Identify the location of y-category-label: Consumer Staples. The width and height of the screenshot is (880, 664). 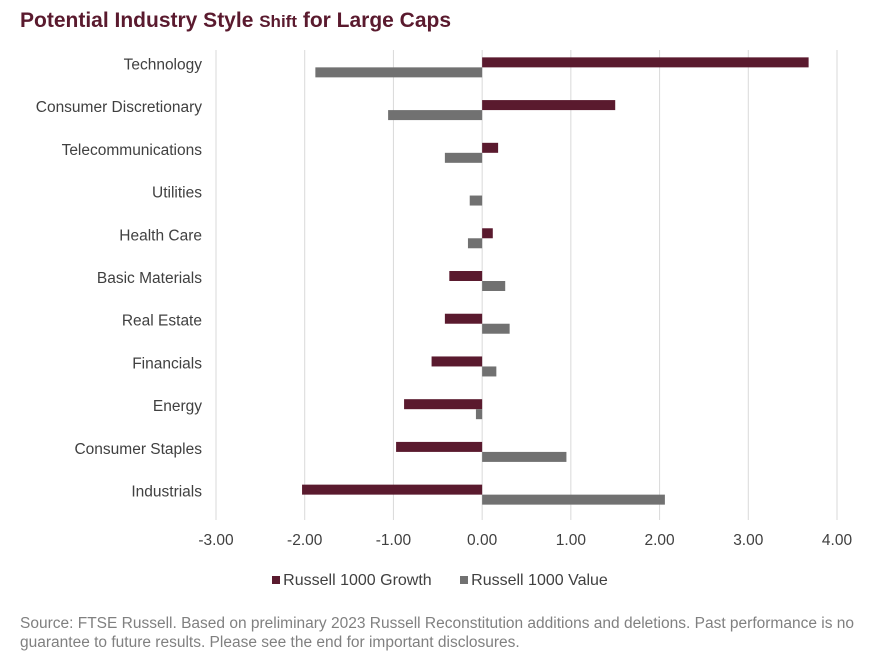
(138, 449).